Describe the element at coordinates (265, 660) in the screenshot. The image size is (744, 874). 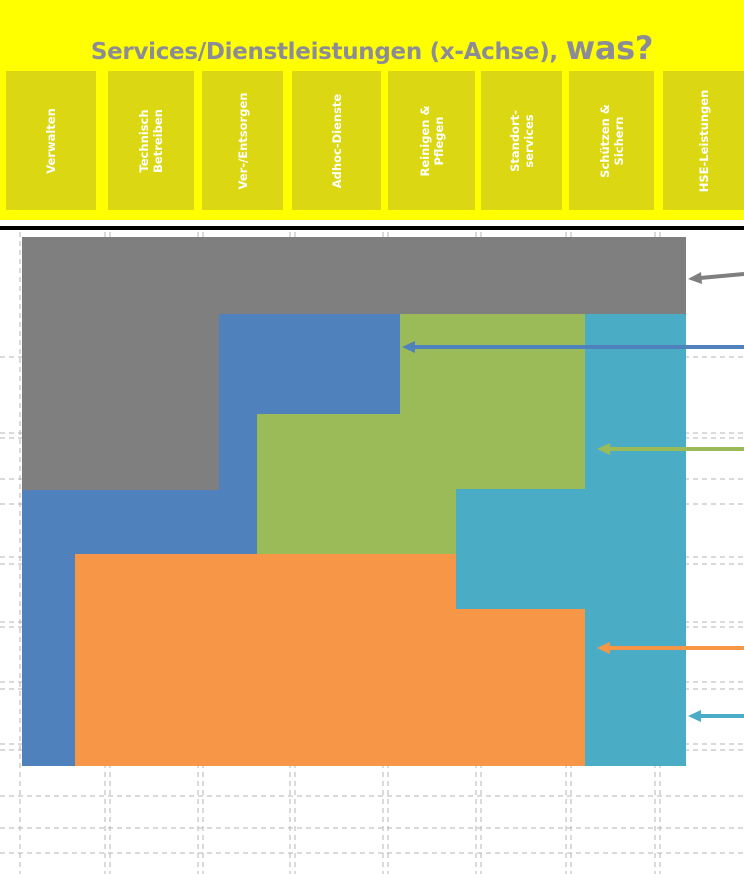
I see `orange-block` at that location.